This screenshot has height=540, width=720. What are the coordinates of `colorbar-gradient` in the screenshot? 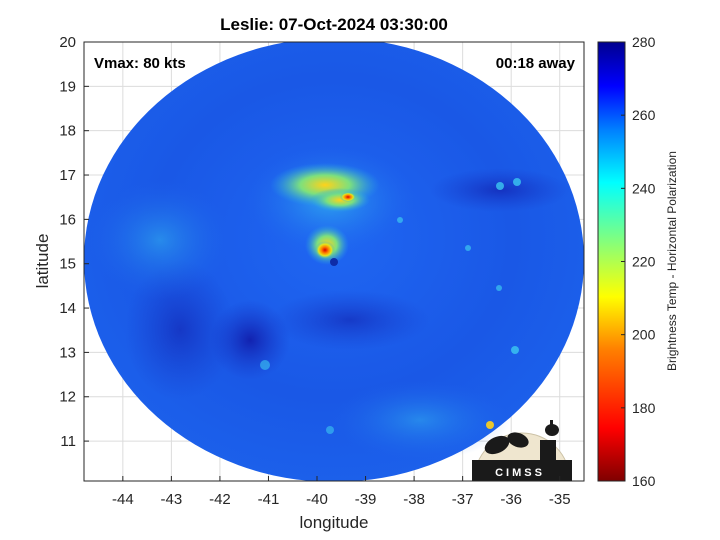 It's located at (611, 261).